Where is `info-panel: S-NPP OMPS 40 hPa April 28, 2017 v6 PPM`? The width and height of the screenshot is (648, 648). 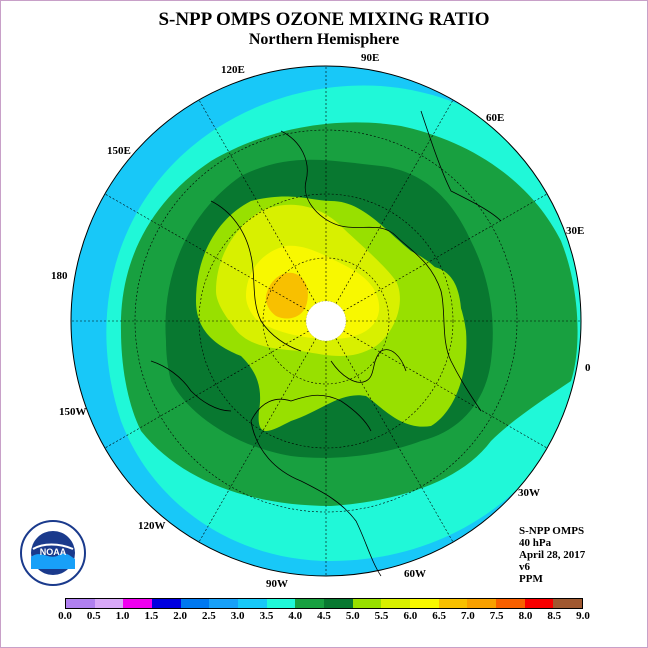
info-panel: S-NPP OMPS 40 hPa April 28, 2017 v6 PPM is located at coordinates (552, 555).